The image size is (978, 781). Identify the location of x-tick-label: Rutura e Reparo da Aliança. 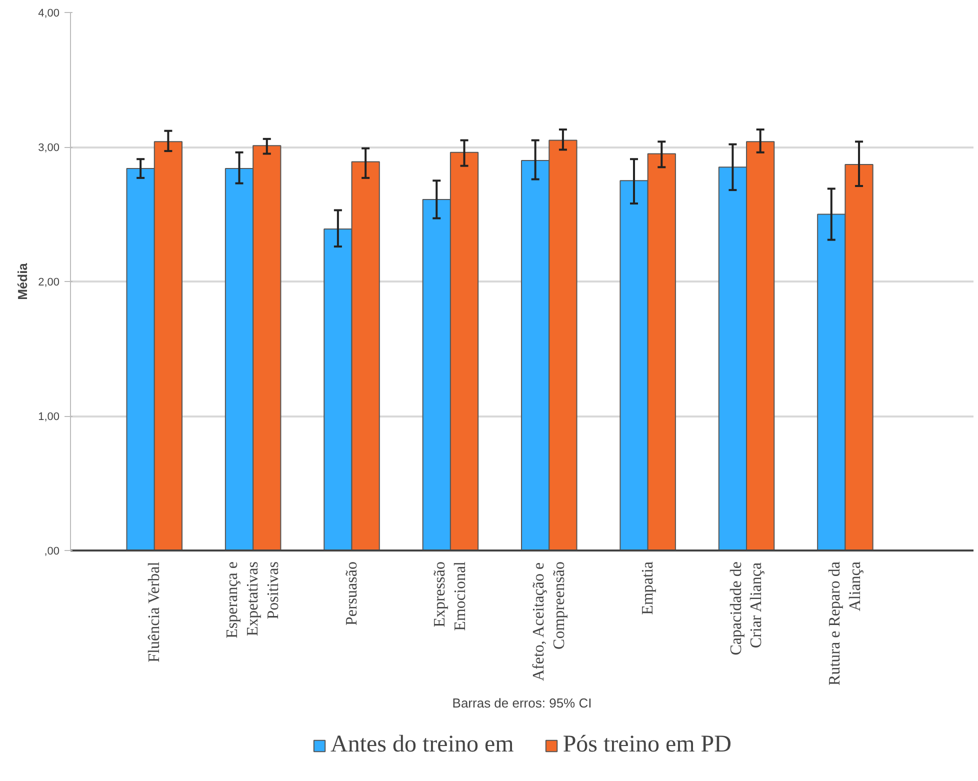
(845, 624).